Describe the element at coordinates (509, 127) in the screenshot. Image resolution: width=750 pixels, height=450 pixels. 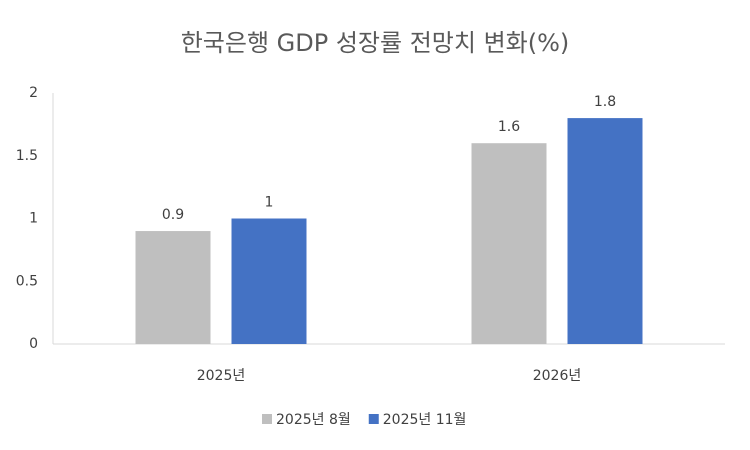
I see `data-label: 1.6` at that location.